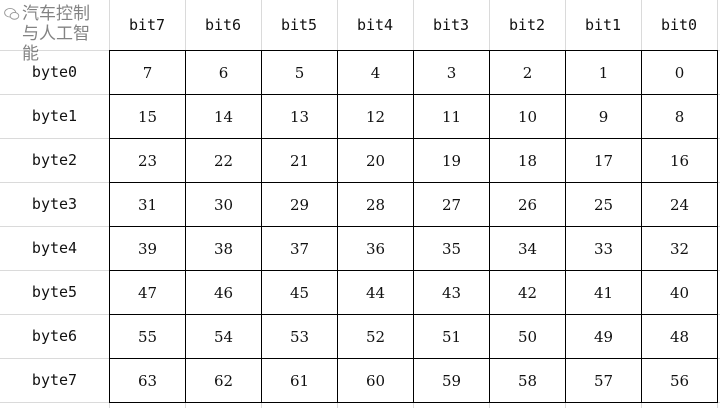 The height and width of the screenshot is (408, 720). Describe the element at coordinates (527, 204) in the screenshot. I see `table-cell: 26` at that location.